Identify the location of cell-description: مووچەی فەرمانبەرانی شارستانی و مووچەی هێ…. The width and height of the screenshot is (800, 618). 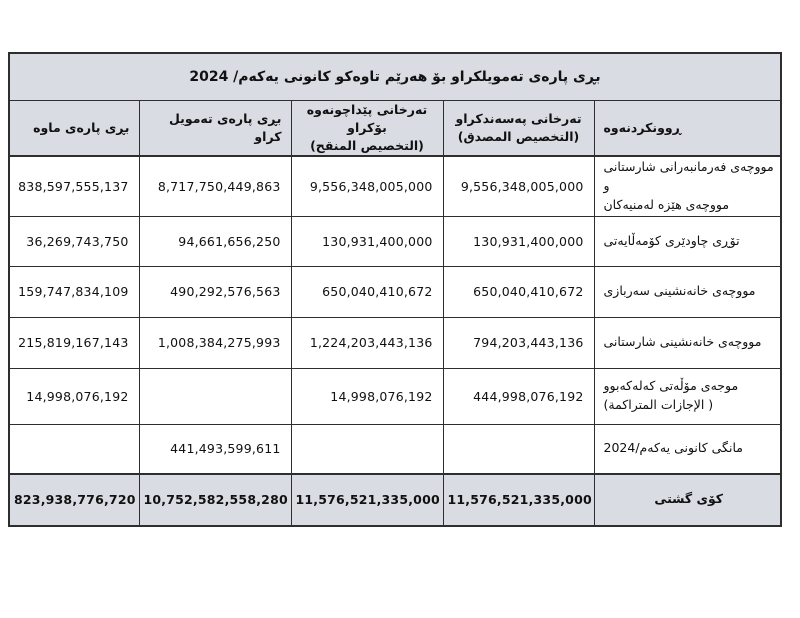
(687, 186).